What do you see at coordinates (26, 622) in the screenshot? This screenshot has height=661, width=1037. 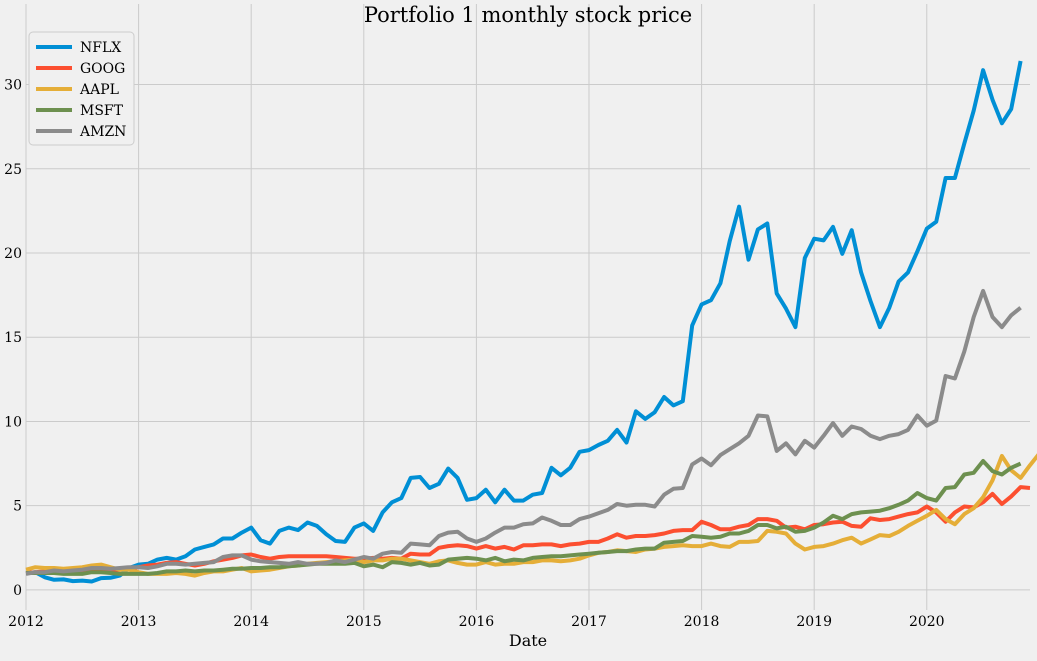 I see `x-tick-label: 2012` at bounding box center [26, 622].